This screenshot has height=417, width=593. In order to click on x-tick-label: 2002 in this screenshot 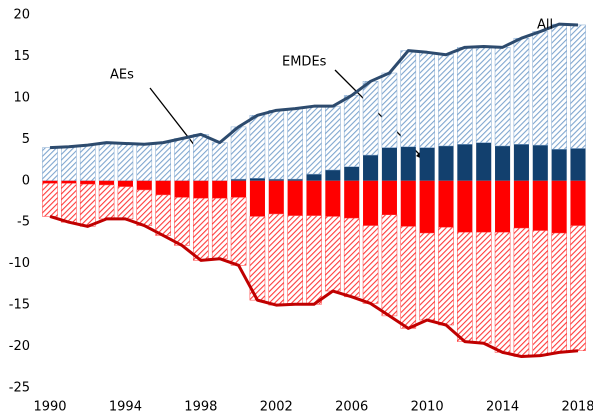, I will do `click(276, 407)`.